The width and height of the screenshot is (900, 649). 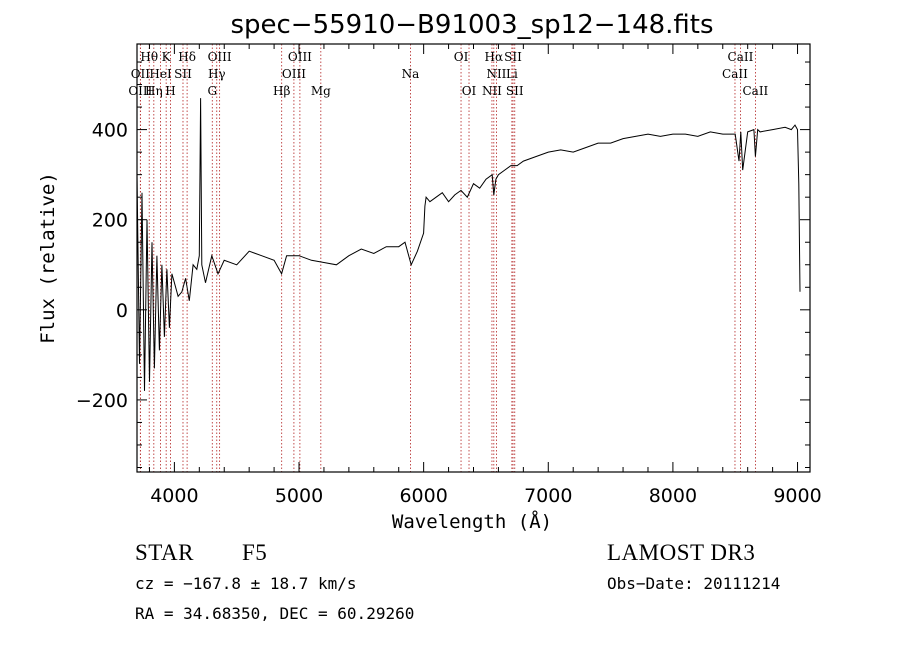 I want to click on line-label: Hα, so click(x=494, y=57).